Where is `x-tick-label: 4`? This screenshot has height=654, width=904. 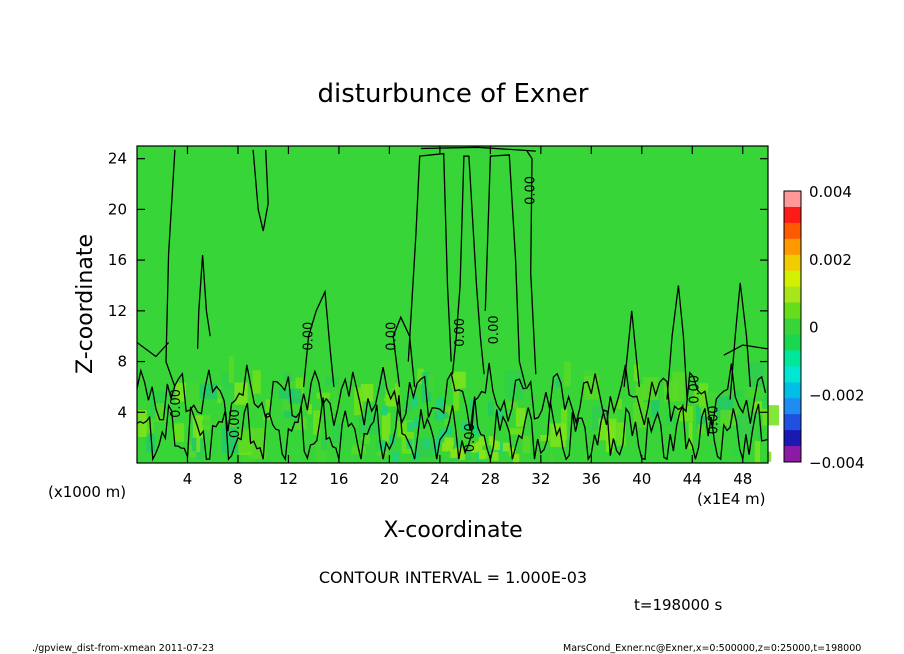
x-tick-label: 4 is located at coordinates (188, 479).